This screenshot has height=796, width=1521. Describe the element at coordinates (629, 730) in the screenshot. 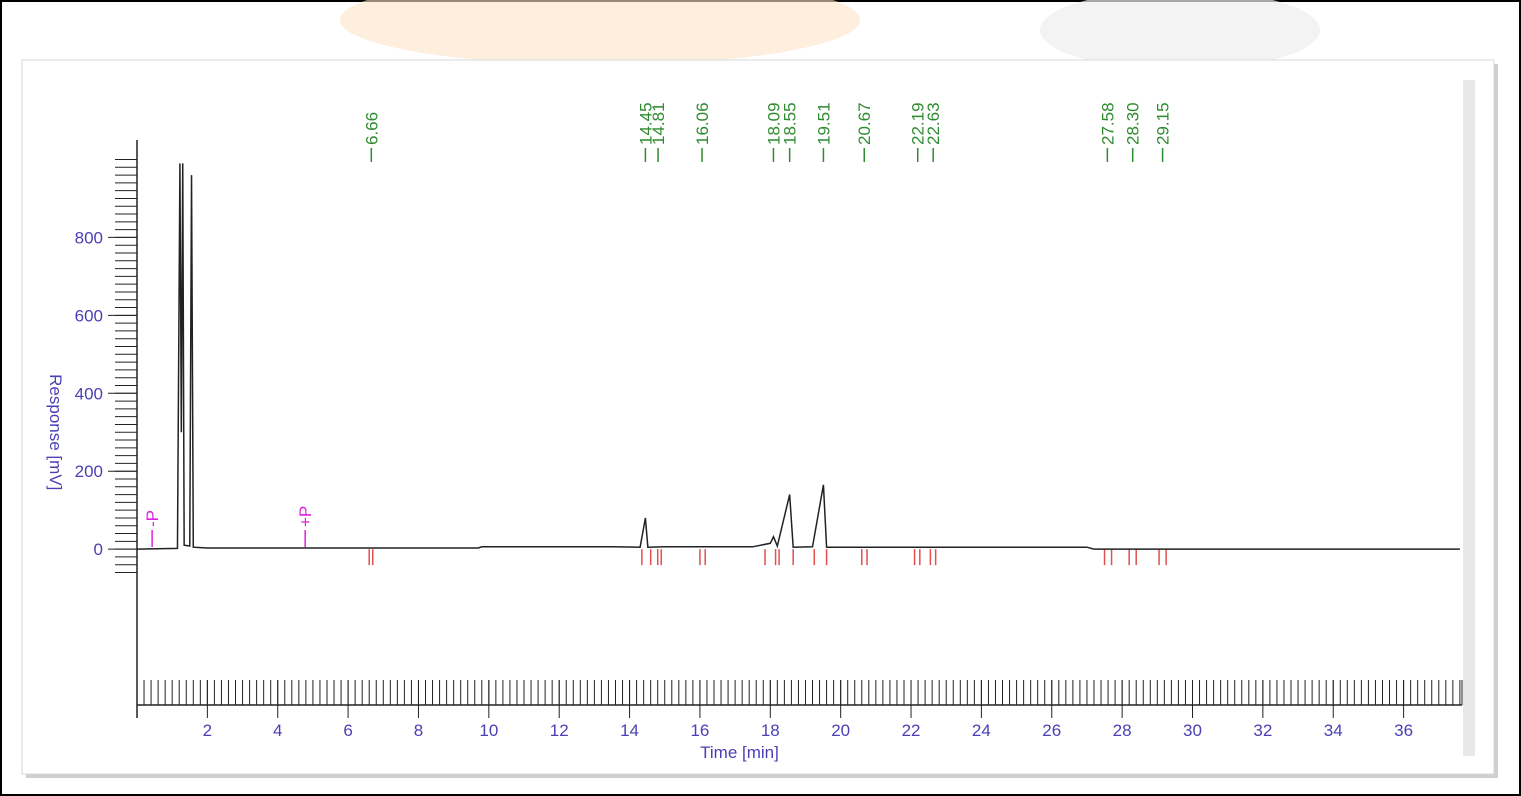

I see `x-tick-label: 14` at that location.